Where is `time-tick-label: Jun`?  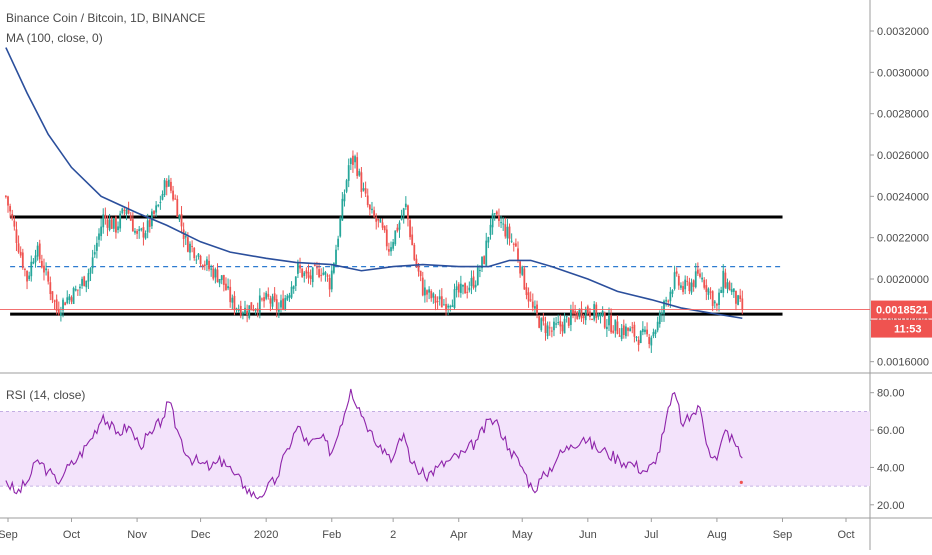 time-tick-label: Jun is located at coordinates (588, 535).